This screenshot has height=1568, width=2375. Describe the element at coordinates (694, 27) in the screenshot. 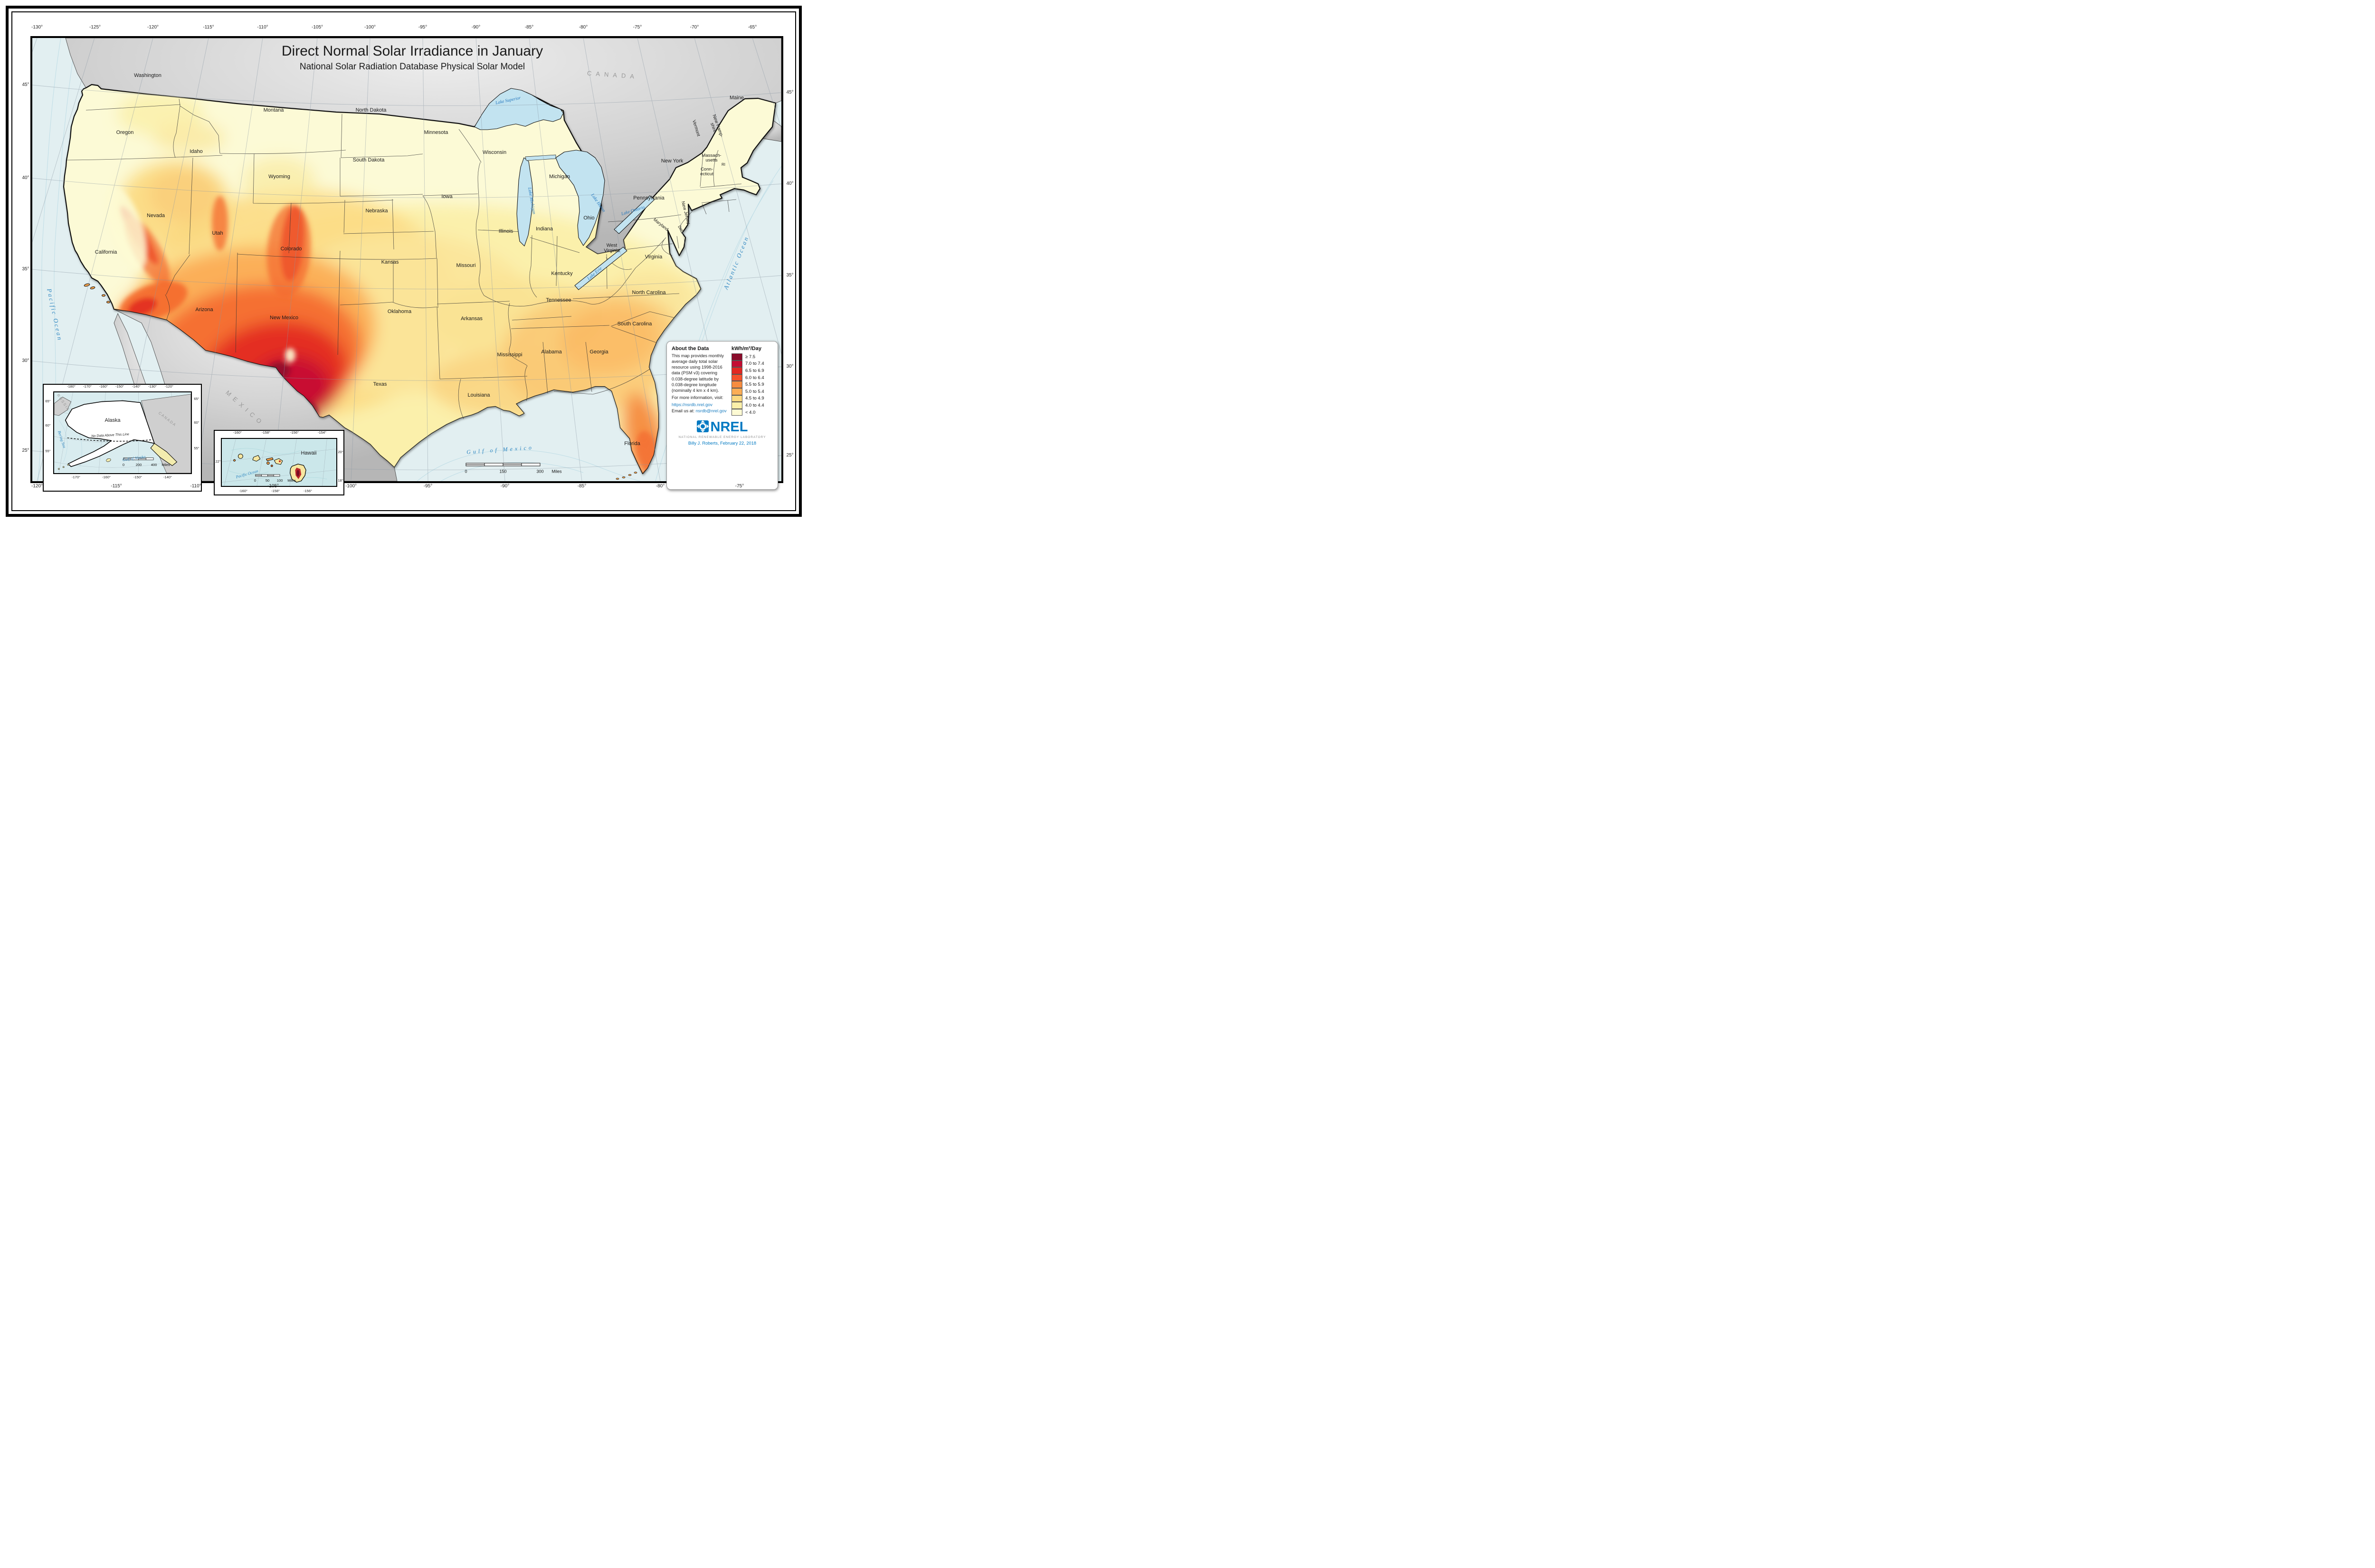

I see `tick-70: -70°` at that location.